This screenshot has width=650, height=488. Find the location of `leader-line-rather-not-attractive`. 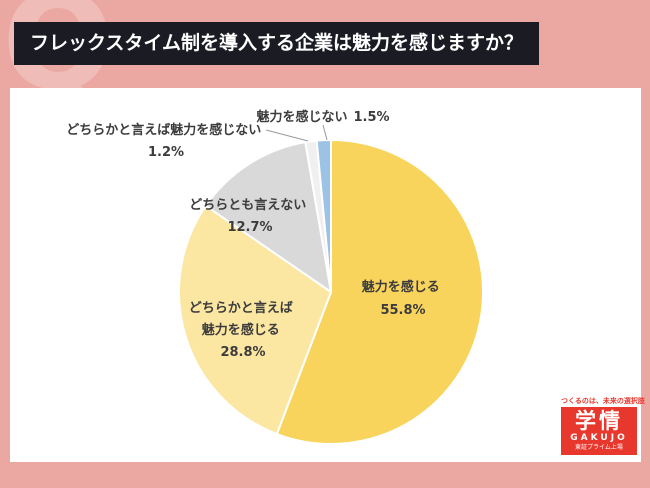

leader-line-rather-not-attractive is located at coordinates (287, 135).